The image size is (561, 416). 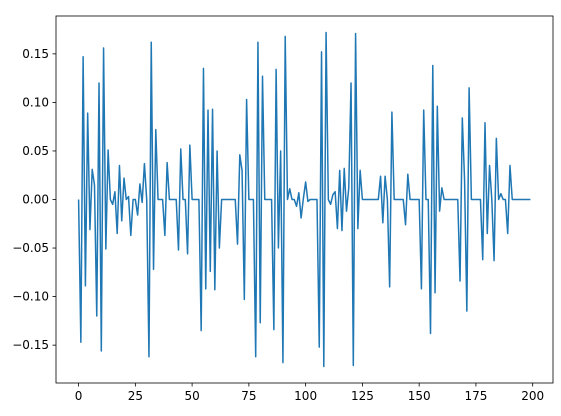 I want to click on y-tick-label: 0.10, so click(x=35, y=102).